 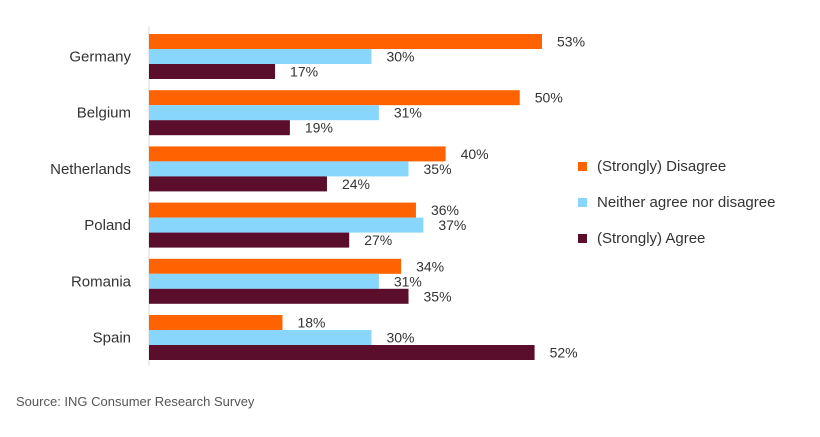 What do you see at coordinates (101, 281) in the screenshot?
I see `category-label-romania: Romania` at bounding box center [101, 281].